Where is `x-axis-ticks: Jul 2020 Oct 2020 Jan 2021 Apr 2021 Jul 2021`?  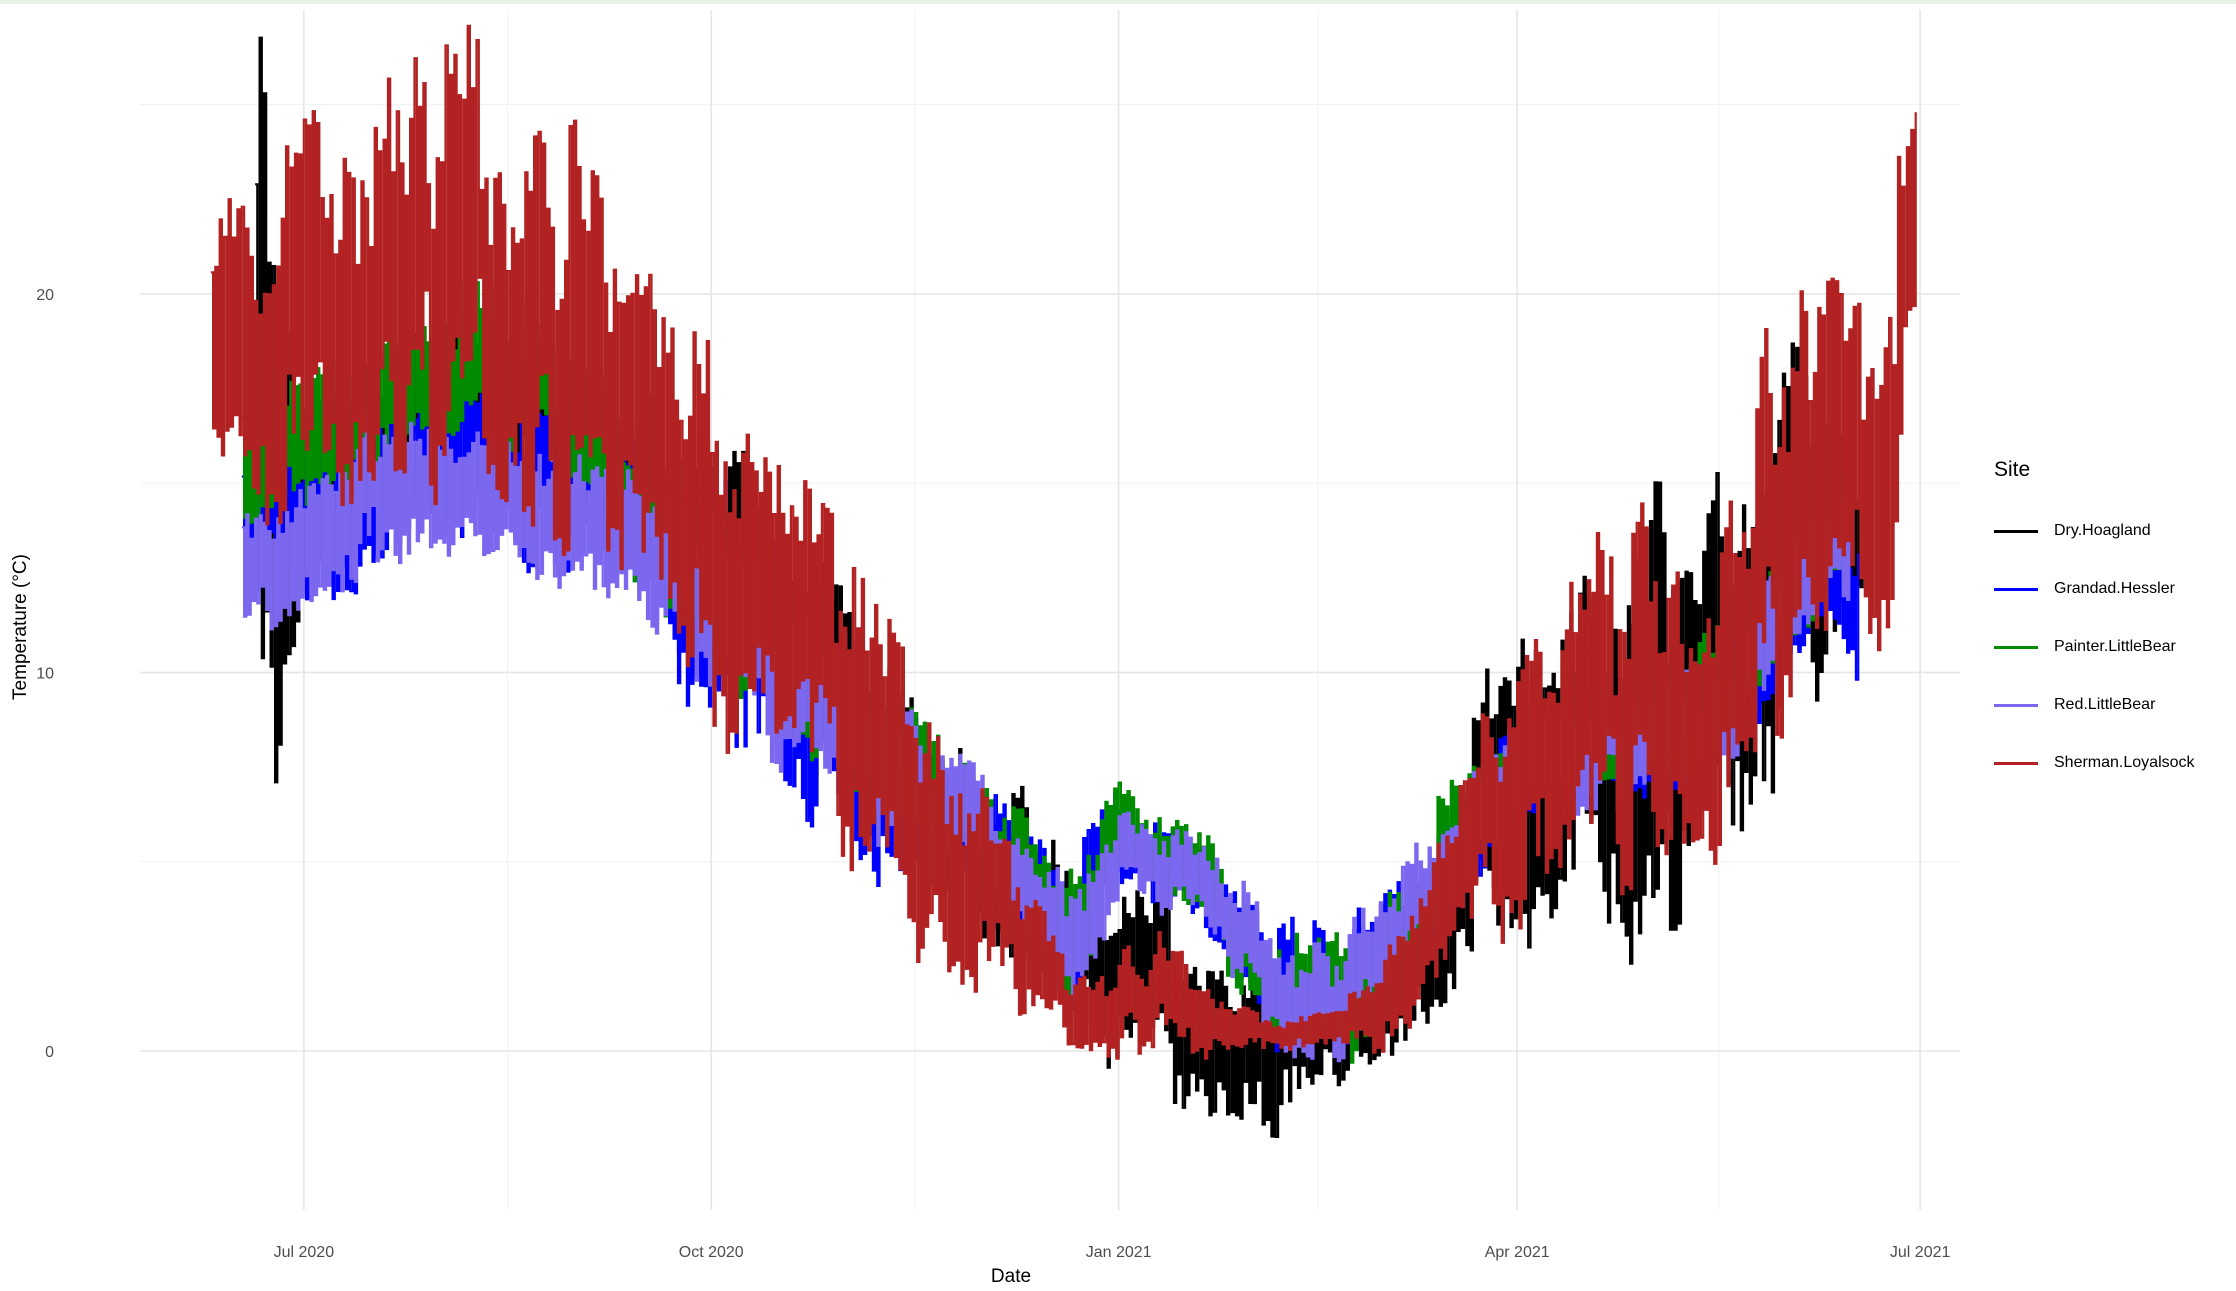 x-axis-ticks: Jul 2020 Oct 2020 Jan 2021 Apr 2021 Jul 2021 is located at coordinates (1112, 1252).